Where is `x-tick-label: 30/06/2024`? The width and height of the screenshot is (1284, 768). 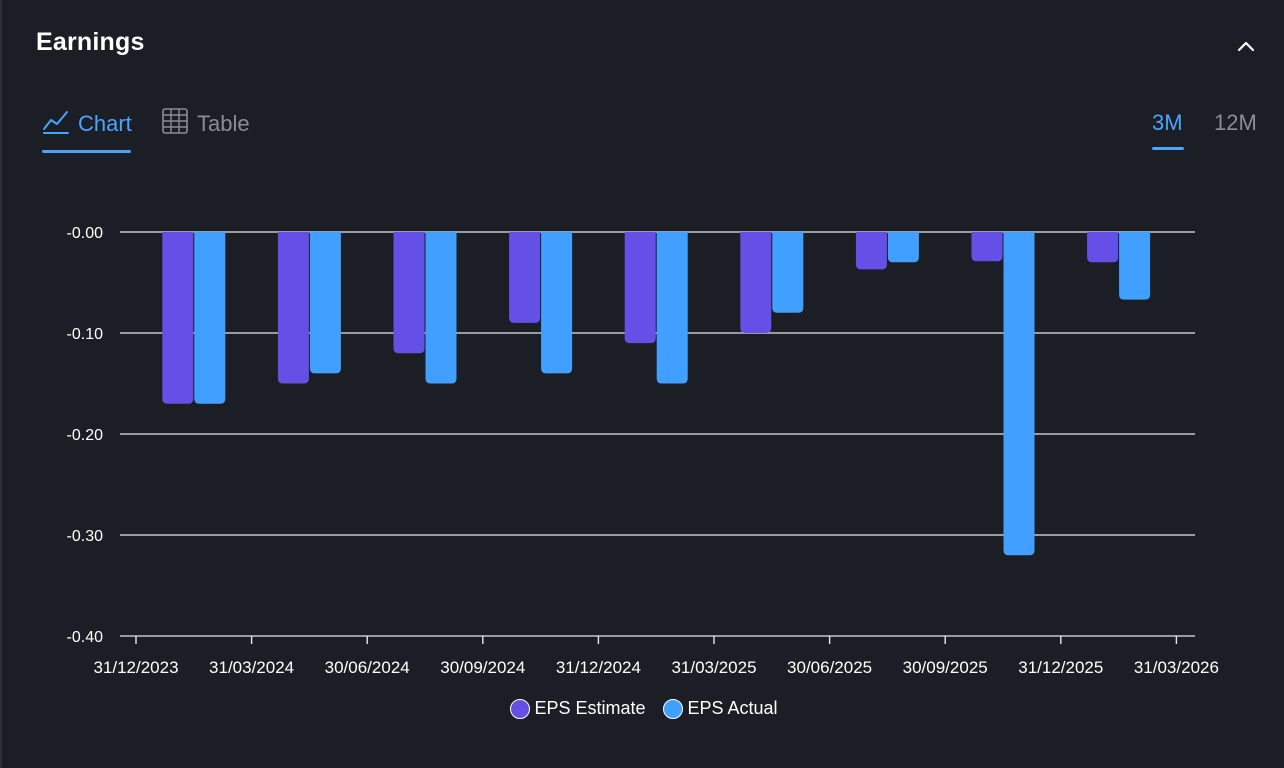
x-tick-label: 30/06/2024 is located at coordinates (367, 667).